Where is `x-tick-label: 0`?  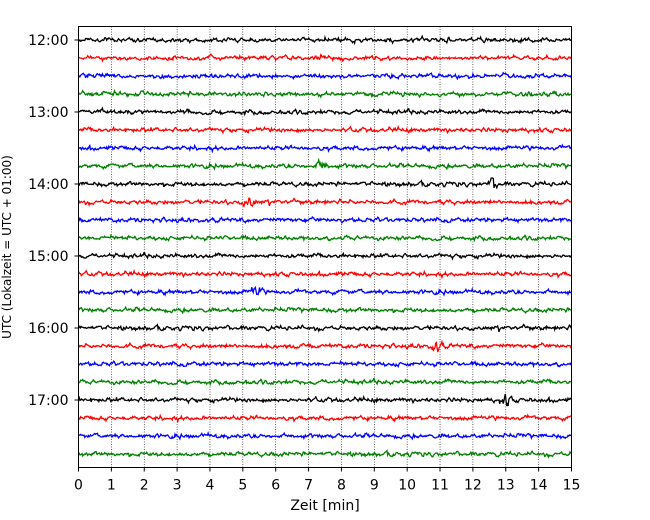 x-tick-label: 0 is located at coordinates (78, 486).